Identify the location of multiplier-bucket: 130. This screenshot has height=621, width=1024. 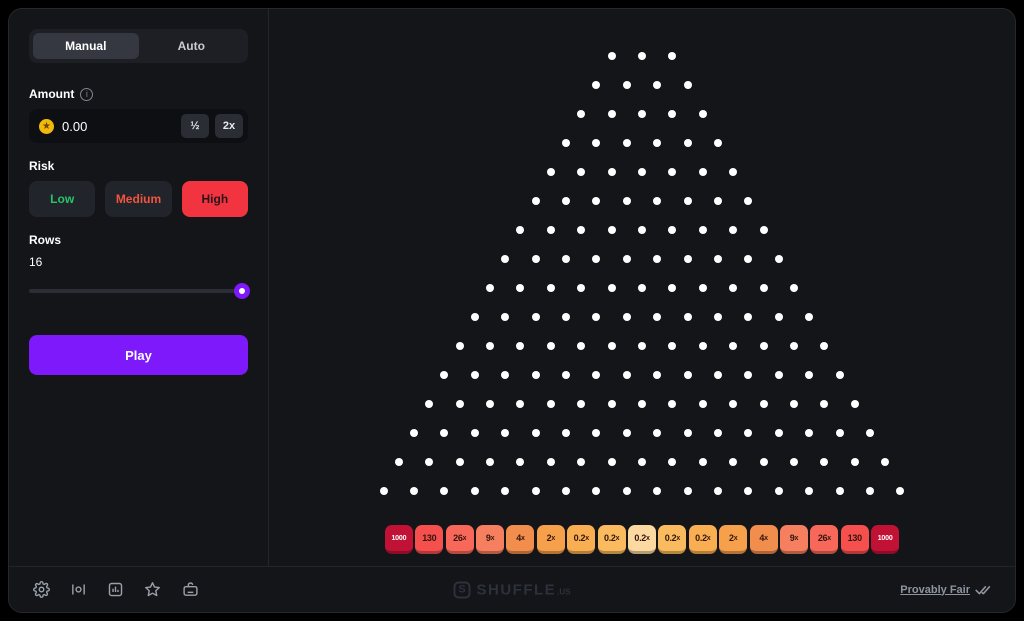
(854, 539).